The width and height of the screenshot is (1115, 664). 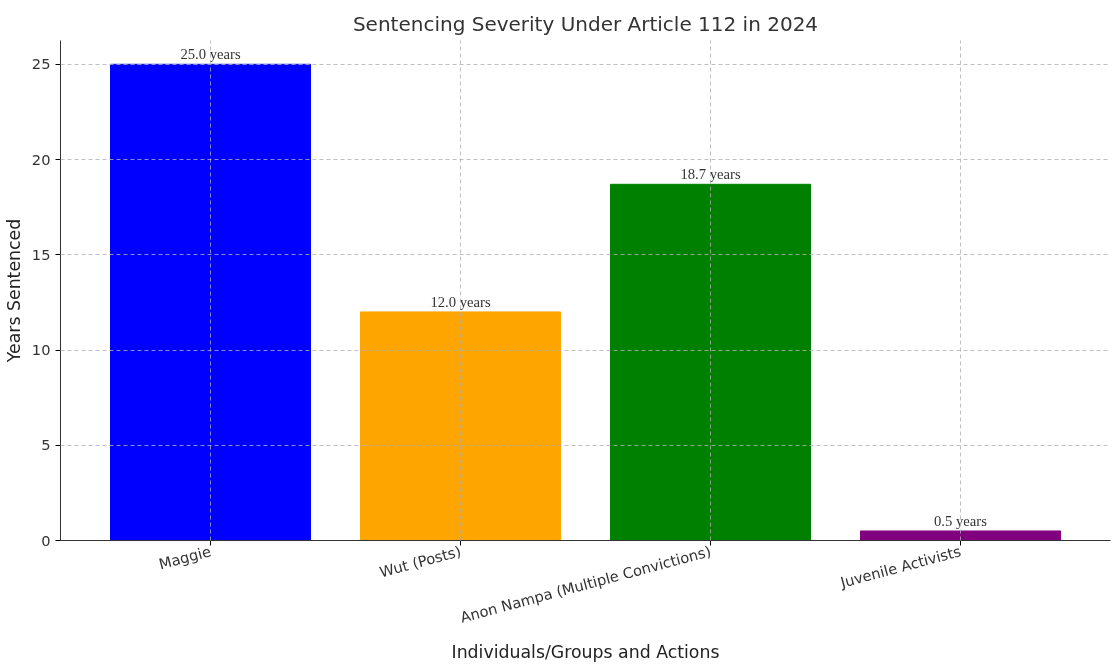 What do you see at coordinates (13, 291) in the screenshot?
I see `y-axis-title: Years Sentenced` at bounding box center [13, 291].